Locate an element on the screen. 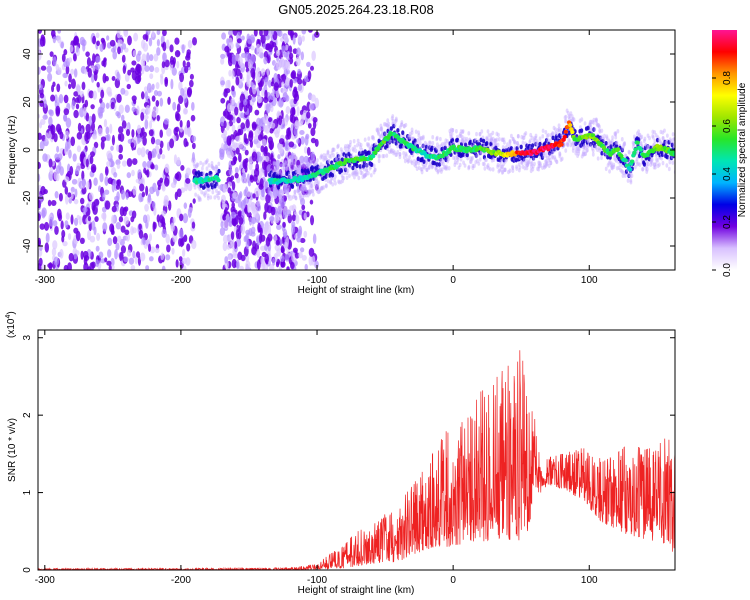  figure-title: GN05.2025.264.23.18.R08 is located at coordinates (355, 9).